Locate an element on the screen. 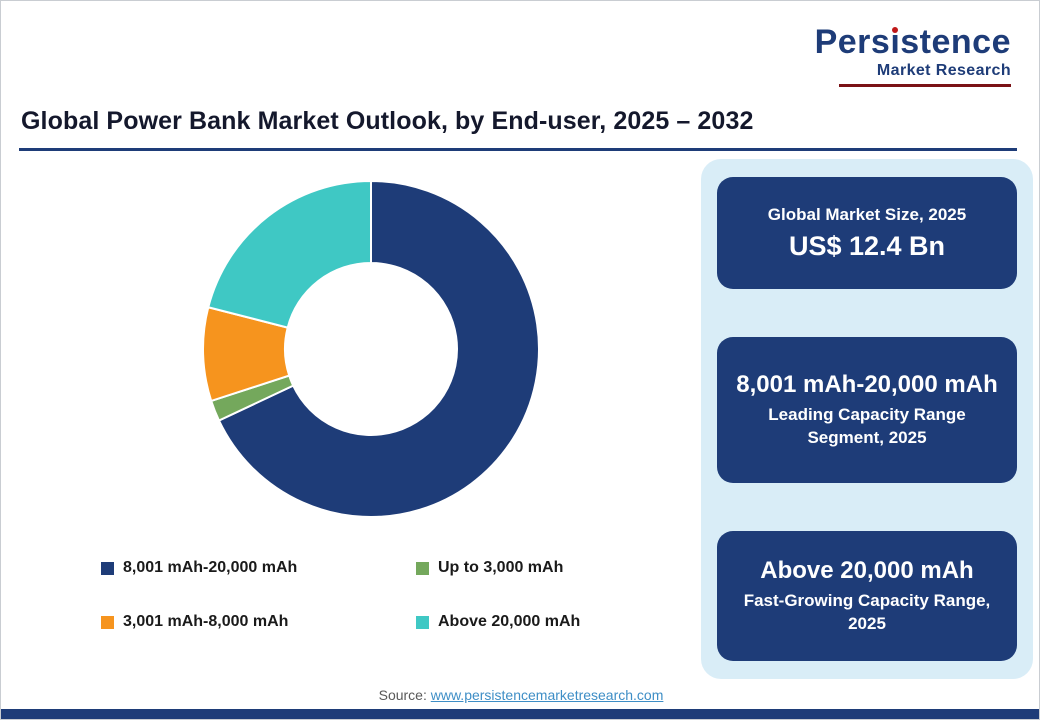  bottom-accent-bar is located at coordinates (520, 714).